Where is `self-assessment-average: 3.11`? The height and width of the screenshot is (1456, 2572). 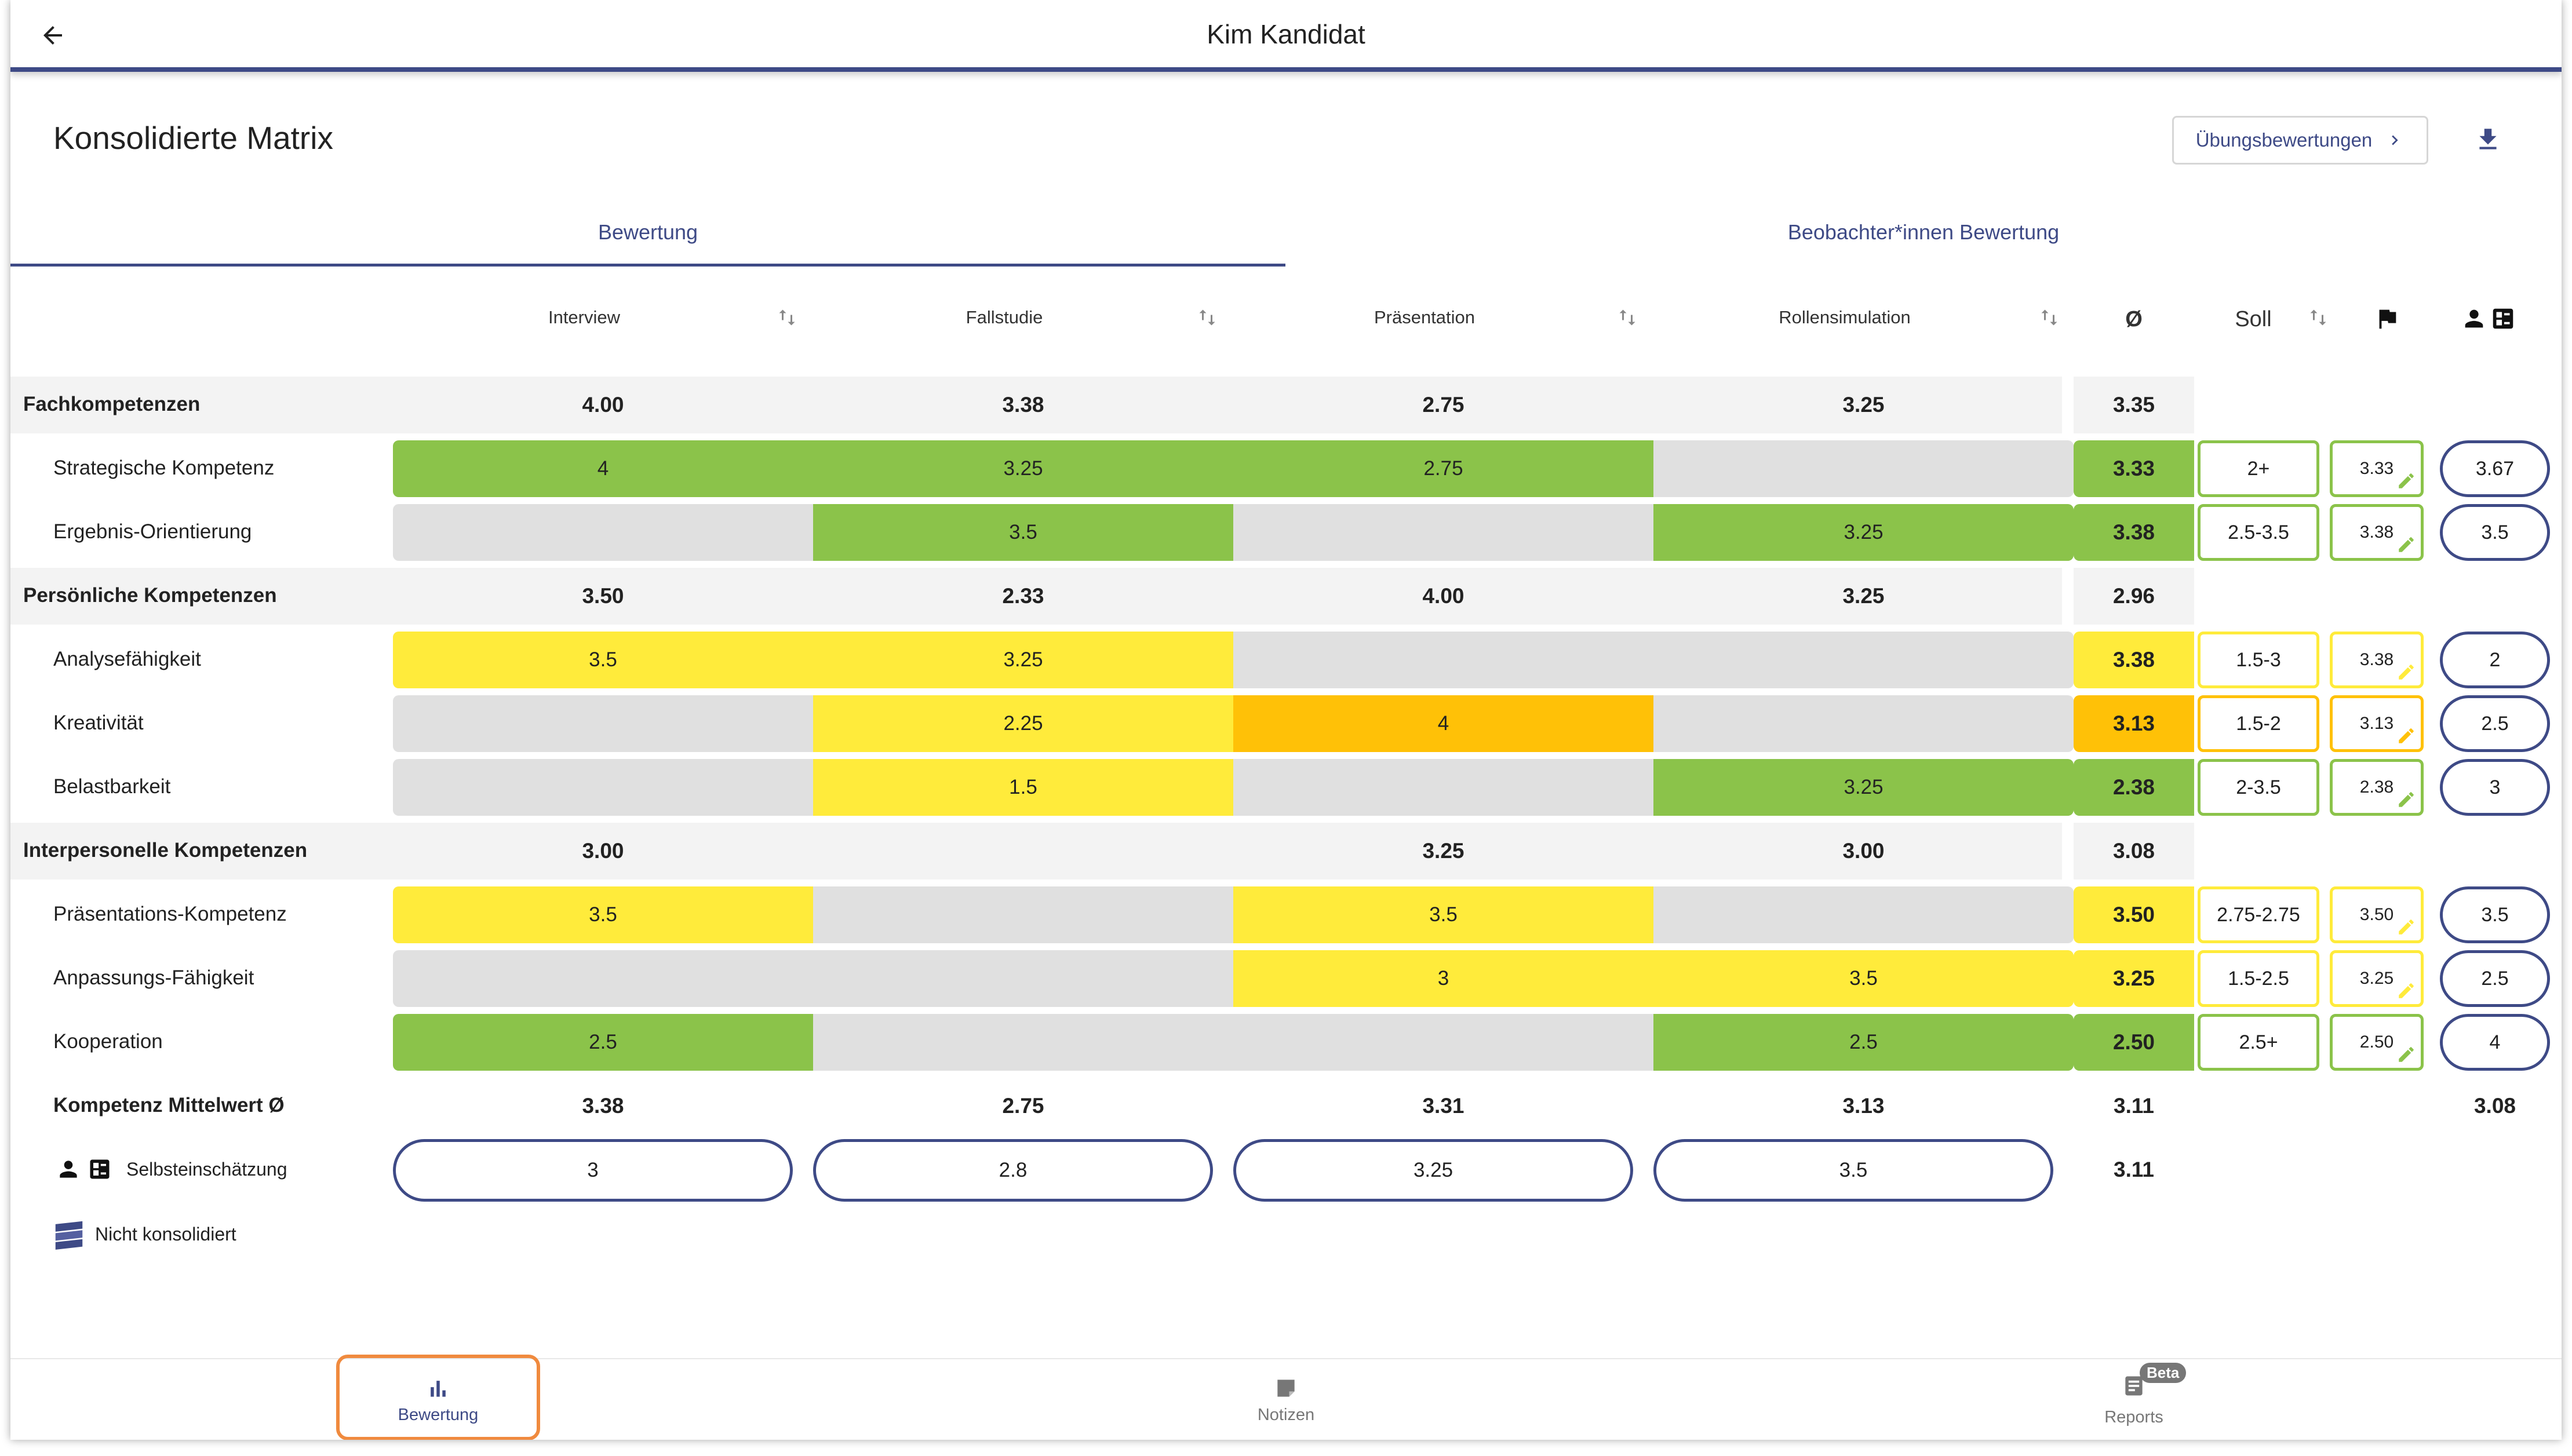
self-assessment-average: 3.11 is located at coordinates (2134, 1169).